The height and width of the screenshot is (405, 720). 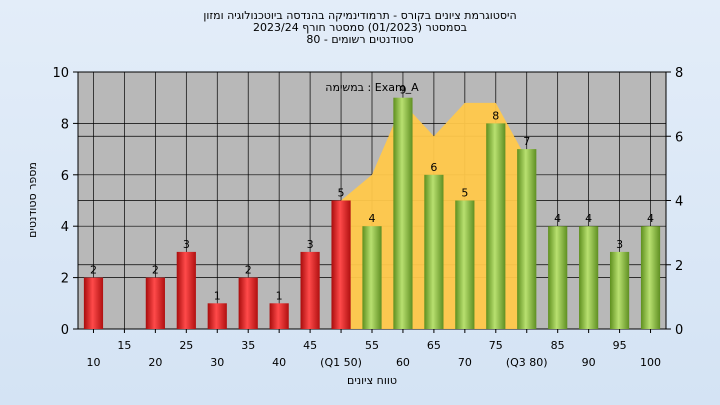 I want to click on x-tick-label: 40, so click(x=279, y=362).